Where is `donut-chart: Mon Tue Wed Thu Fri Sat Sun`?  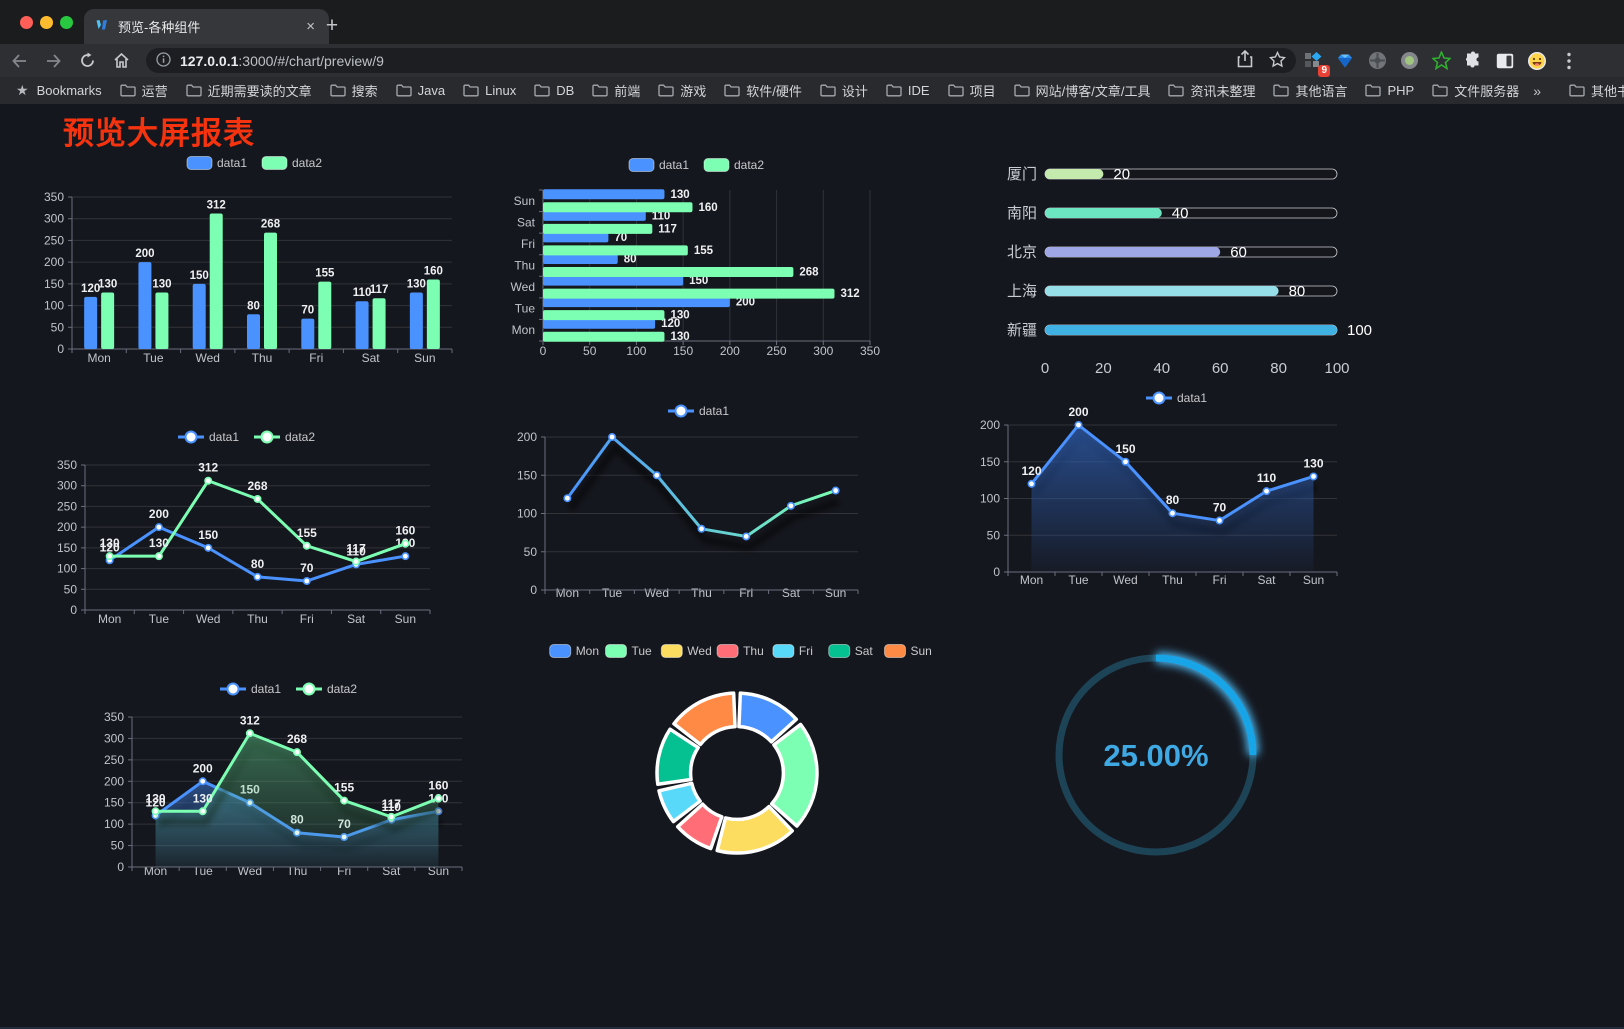
donut-chart: Mon Tue Wed Thu Fri Sat Sun is located at coordinates (740, 749).